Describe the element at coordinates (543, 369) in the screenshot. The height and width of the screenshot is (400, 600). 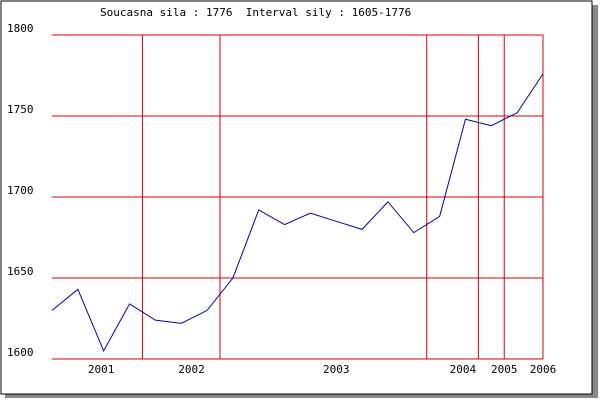
I see `x-tick-label: 2006` at that location.